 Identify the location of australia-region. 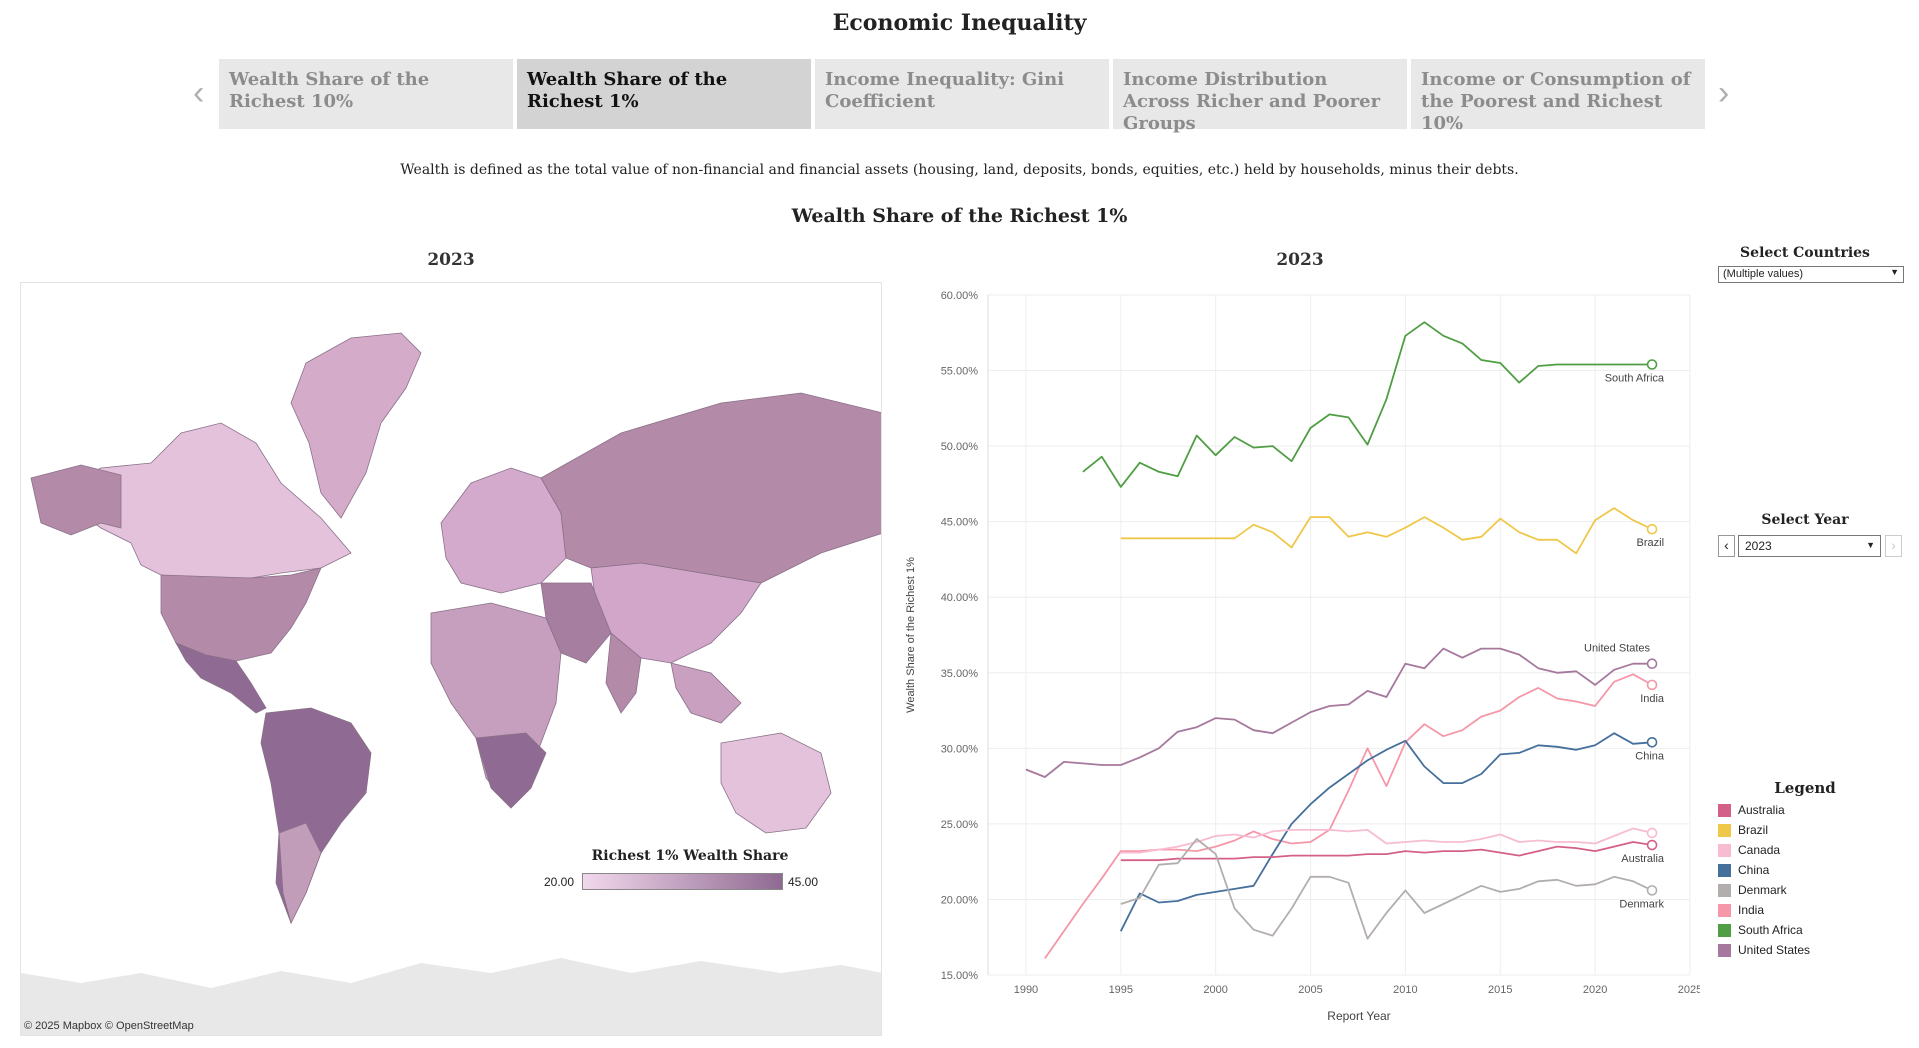
(776, 783).